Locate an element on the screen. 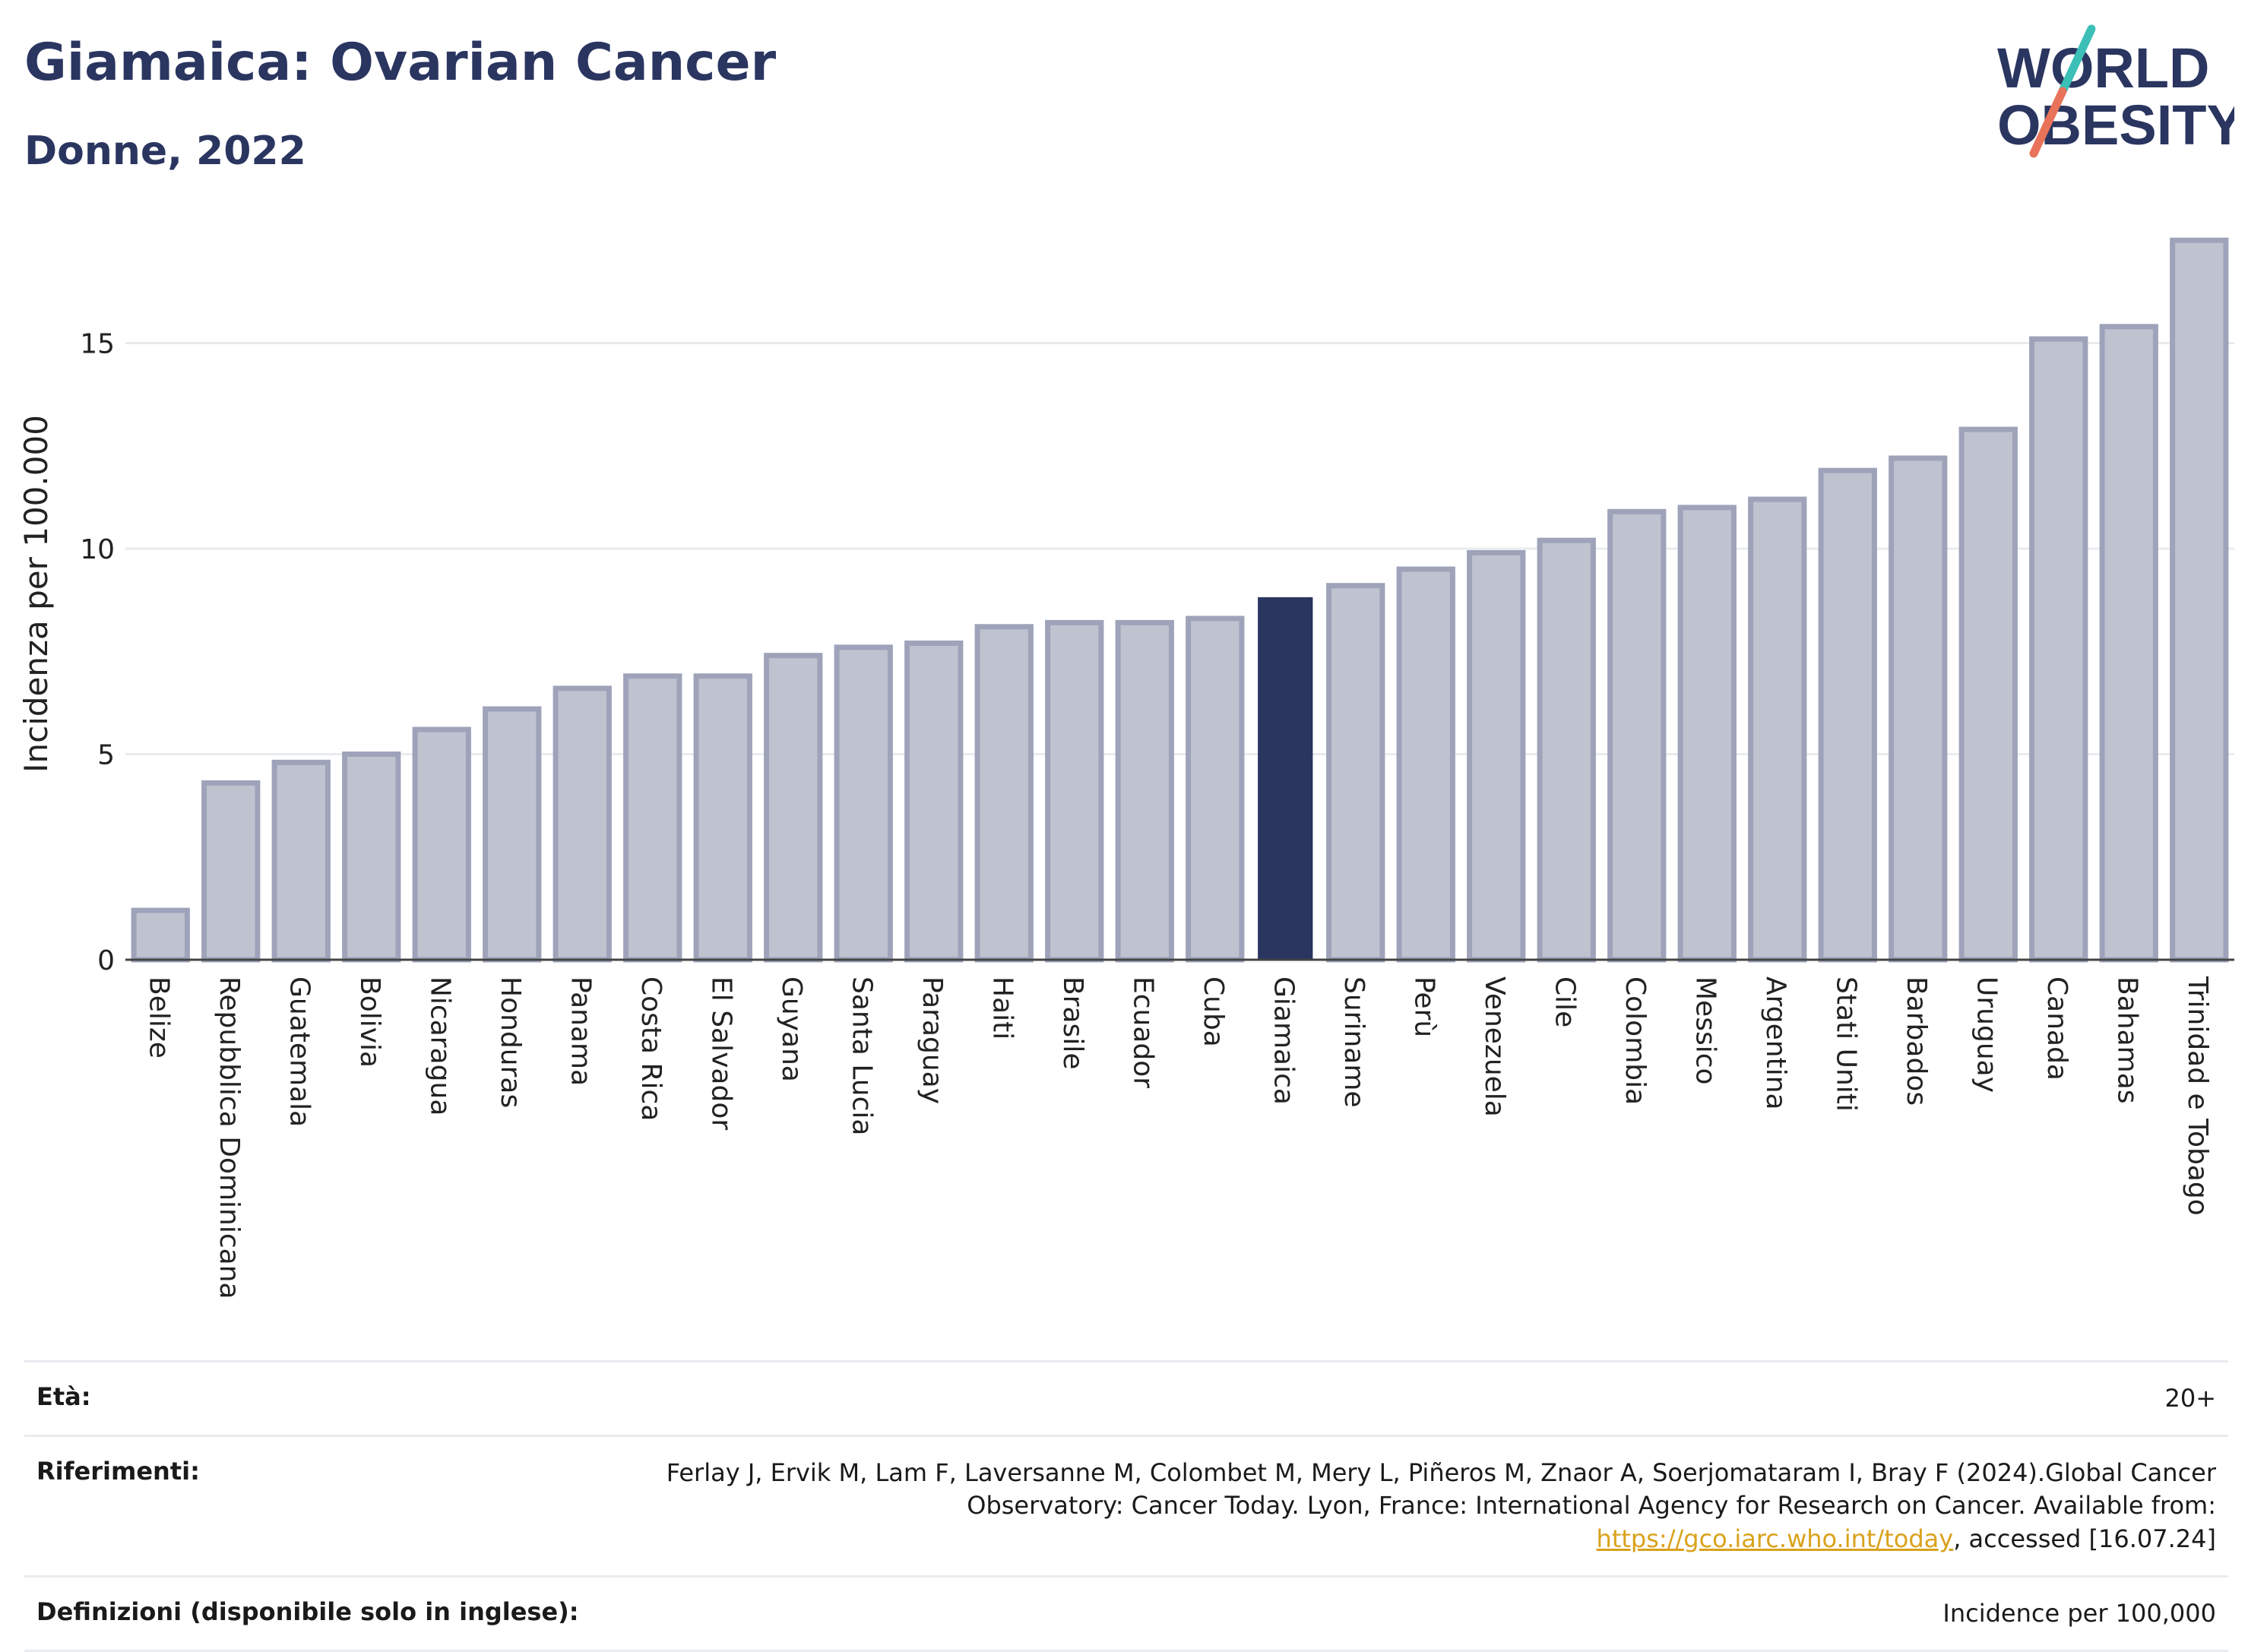  x-tick-label: Honduras is located at coordinates (511, 1042).